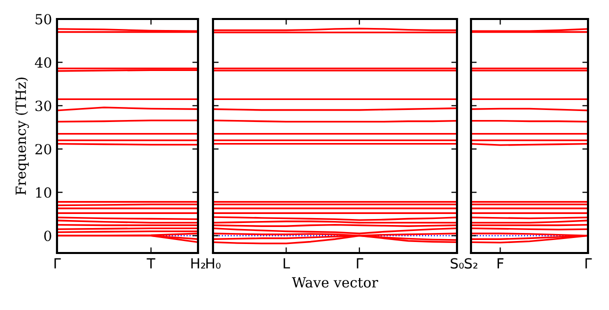 Image resolution: width=609 pixels, height=310 pixels. Describe the element at coordinates (48, 236) in the screenshot. I see `y-tick-label: 0` at that location.